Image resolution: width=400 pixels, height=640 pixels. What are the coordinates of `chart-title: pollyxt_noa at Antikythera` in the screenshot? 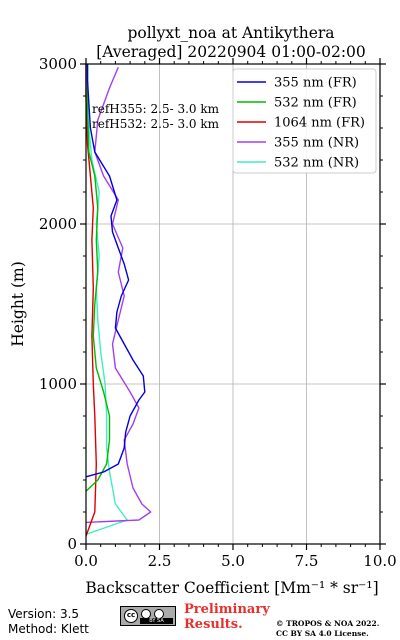 It's located at (230, 33).